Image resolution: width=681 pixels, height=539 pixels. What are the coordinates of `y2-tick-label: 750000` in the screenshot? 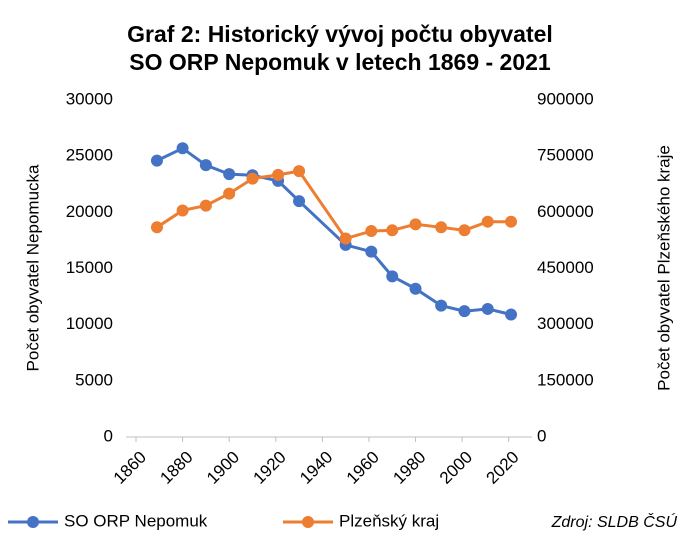 It's located at (565, 155).